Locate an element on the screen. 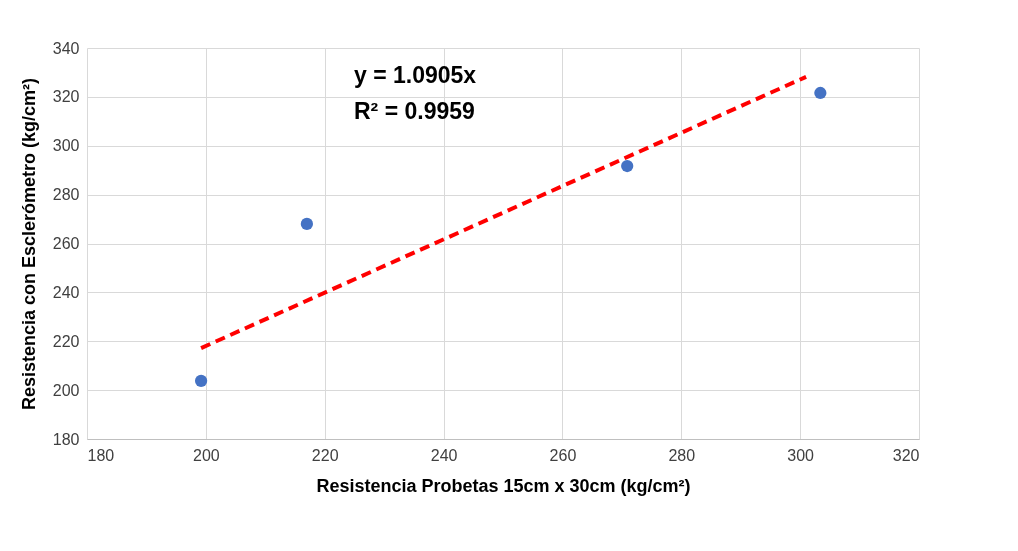 This screenshot has height=551, width=1018. y-tick-label: 240 is located at coordinates (66, 292).